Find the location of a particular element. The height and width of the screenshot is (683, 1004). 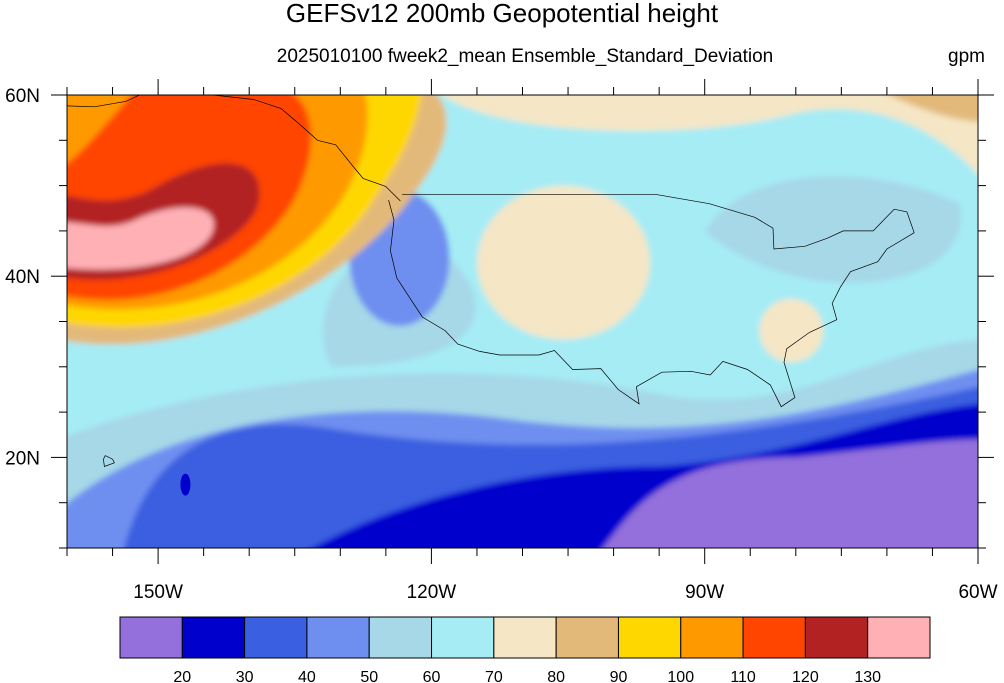

colorbar-level-label: 50 is located at coordinates (369, 676).